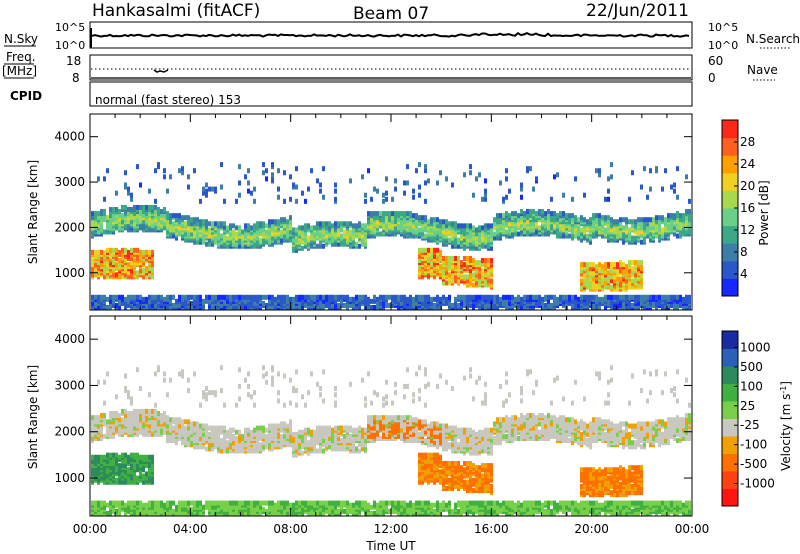  Describe the element at coordinates (747, 186) in the screenshot. I see `colorbar-tick-label: 20` at that location.